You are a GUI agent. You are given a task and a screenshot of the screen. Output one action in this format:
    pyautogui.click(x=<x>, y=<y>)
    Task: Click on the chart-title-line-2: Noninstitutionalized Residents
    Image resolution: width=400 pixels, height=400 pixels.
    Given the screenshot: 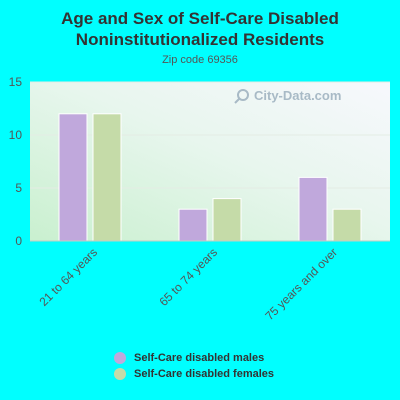 What is the action you would take?
    pyautogui.click(x=200, y=39)
    